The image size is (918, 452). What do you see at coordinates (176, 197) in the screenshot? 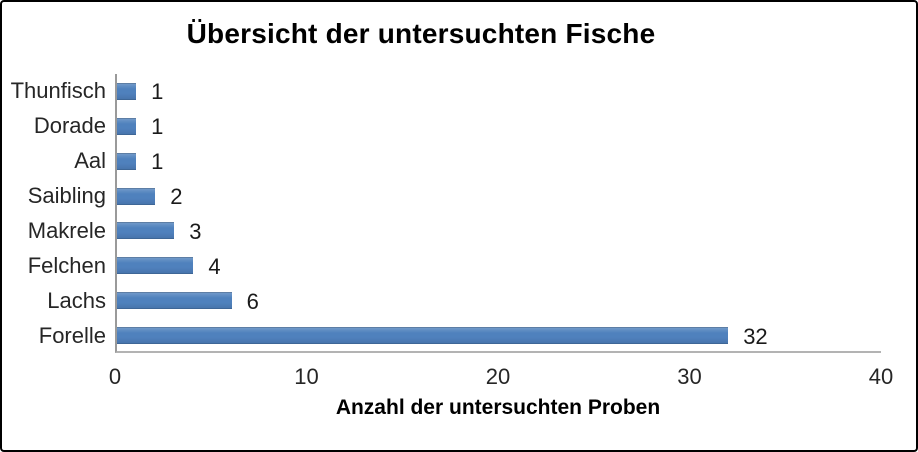
I see `value-label: 2` at bounding box center [176, 197].